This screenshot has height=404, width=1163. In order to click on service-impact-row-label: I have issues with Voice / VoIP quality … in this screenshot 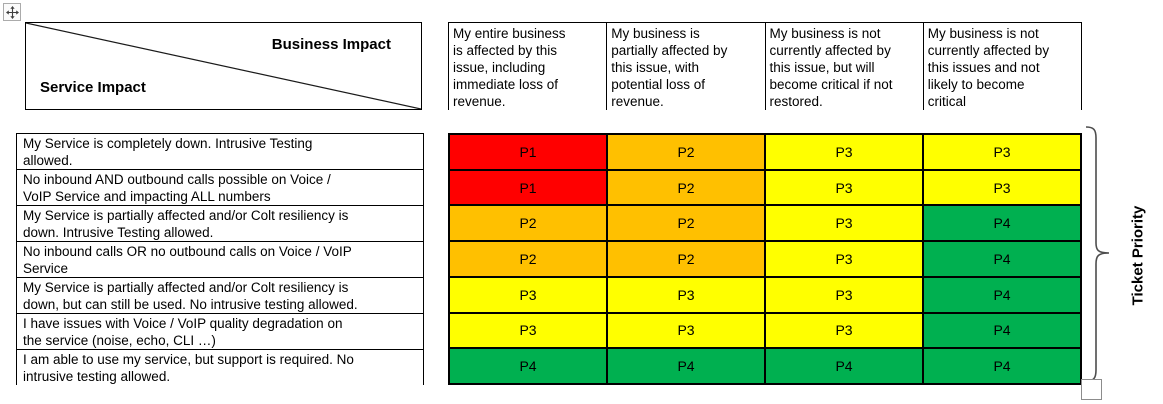, I will do `click(220, 331)`.